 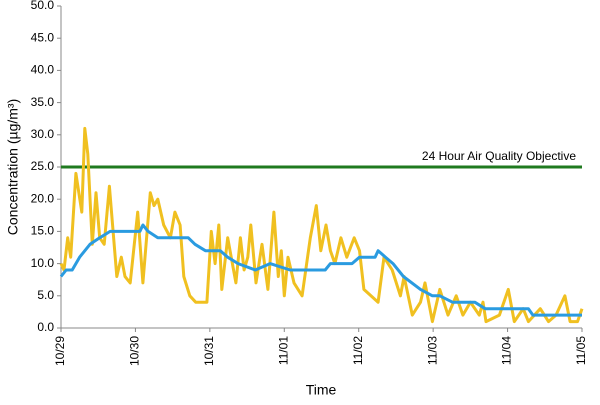 I want to click on y-tick-label: 15.0, so click(x=43, y=231).